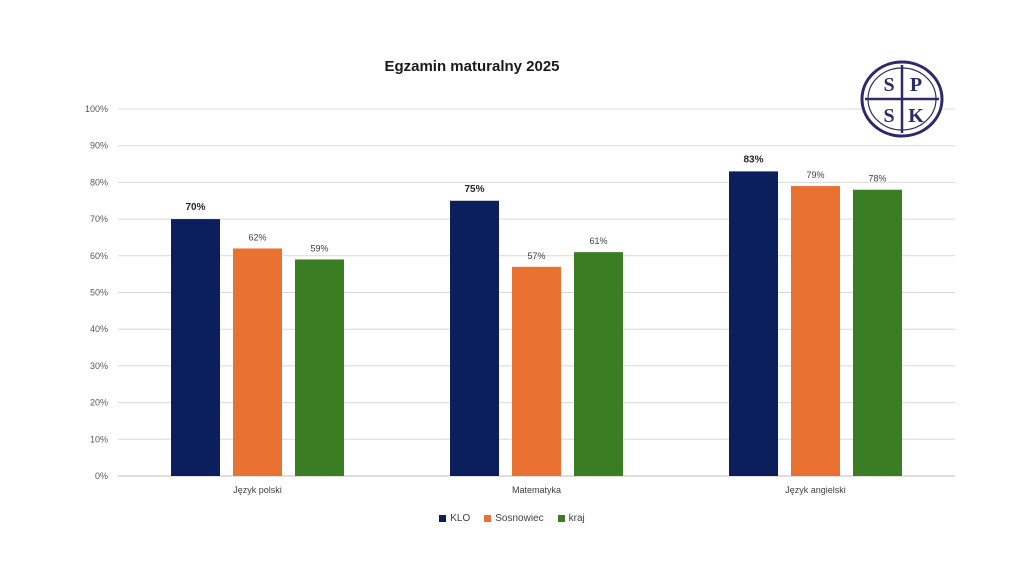  Describe the element at coordinates (576, 518) in the screenshot. I see `legend-label: kraj` at that location.